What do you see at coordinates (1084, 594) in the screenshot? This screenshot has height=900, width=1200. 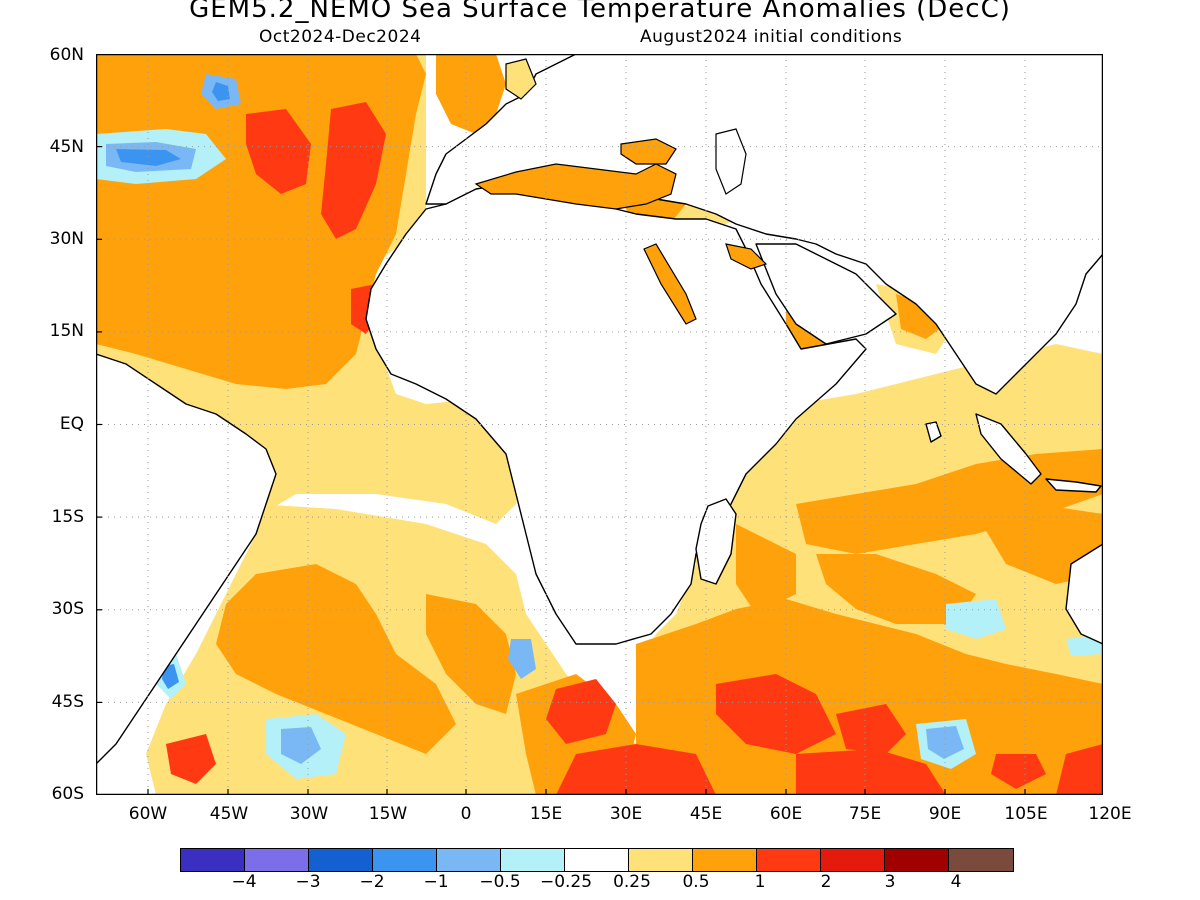 I see `australia-outline` at bounding box center [1084, 594].